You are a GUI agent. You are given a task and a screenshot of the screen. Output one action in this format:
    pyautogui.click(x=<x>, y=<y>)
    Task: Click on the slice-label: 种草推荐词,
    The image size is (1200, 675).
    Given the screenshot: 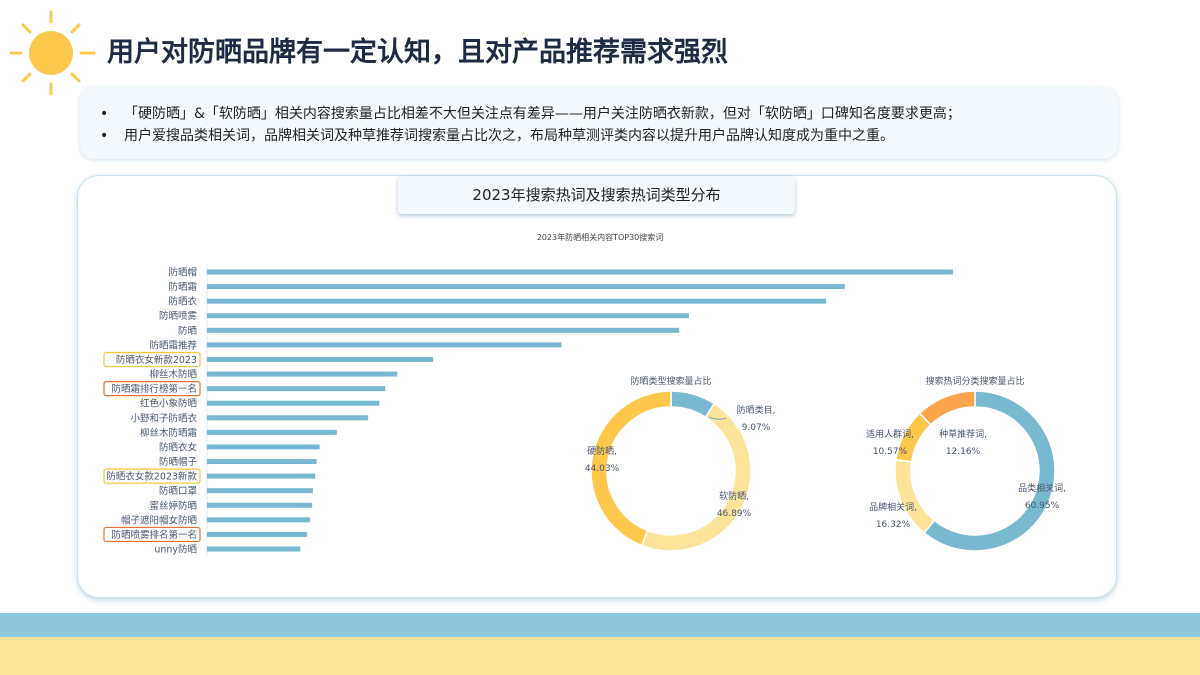 What is the action you would take?
    pyautogui.click(x=963, y=434)
    